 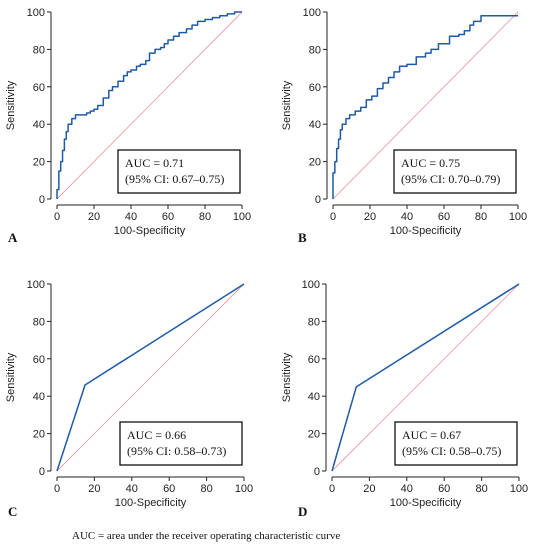 What do you see at coordinates (302, 237) in the screenshot?
I see `panel-letter: B` at bounding box center [302, 237].